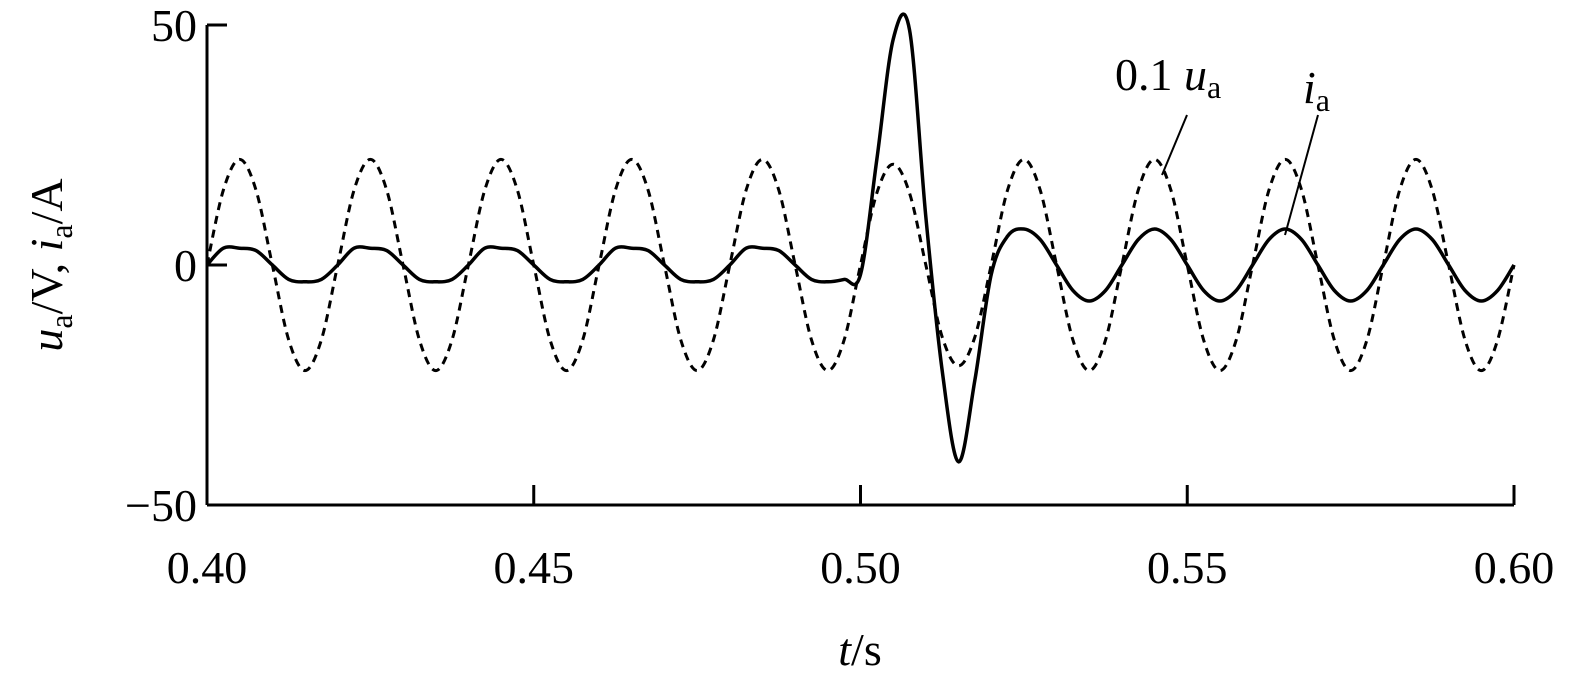  I want to click on y-tick-label: 0, so click(185, 265).